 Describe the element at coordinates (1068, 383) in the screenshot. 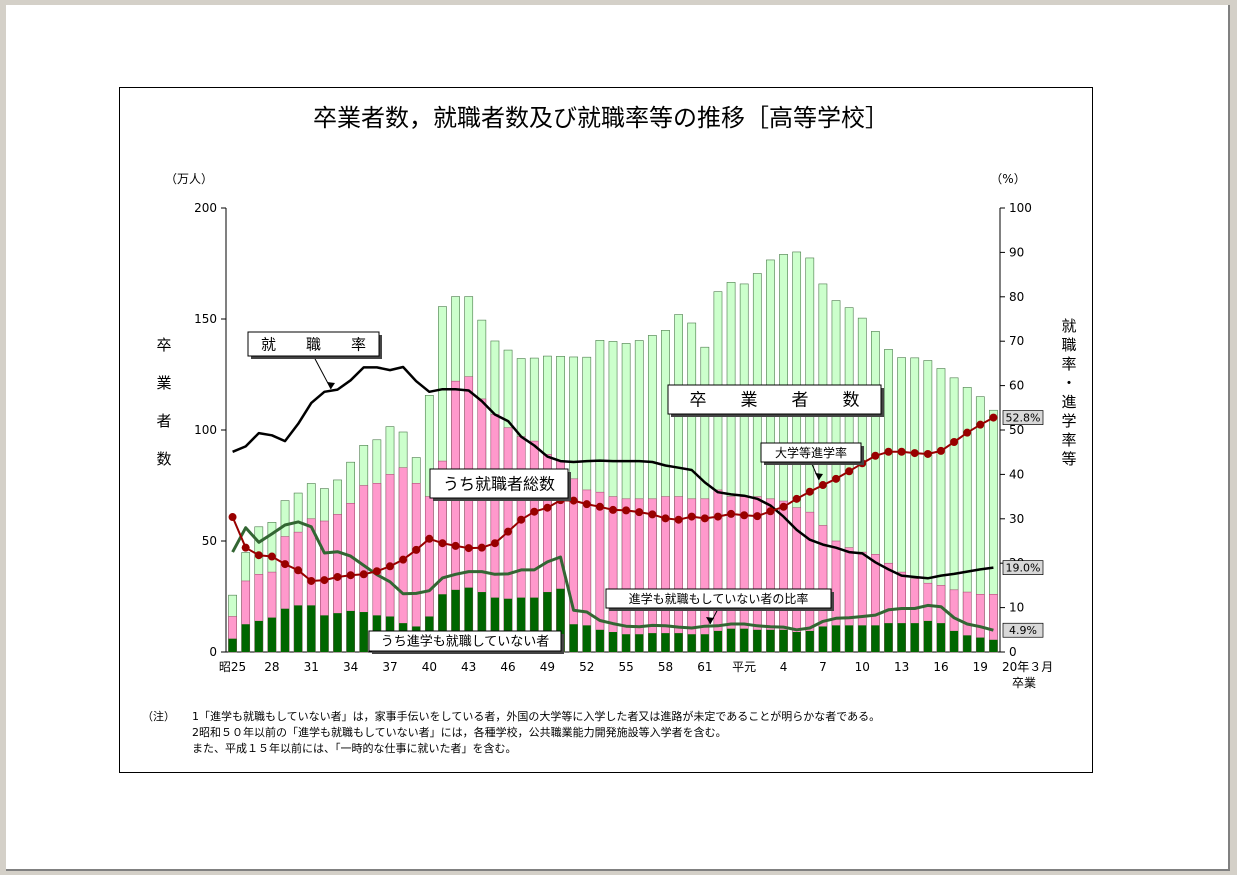

I see `right-axis-label-char: ・` at that location.